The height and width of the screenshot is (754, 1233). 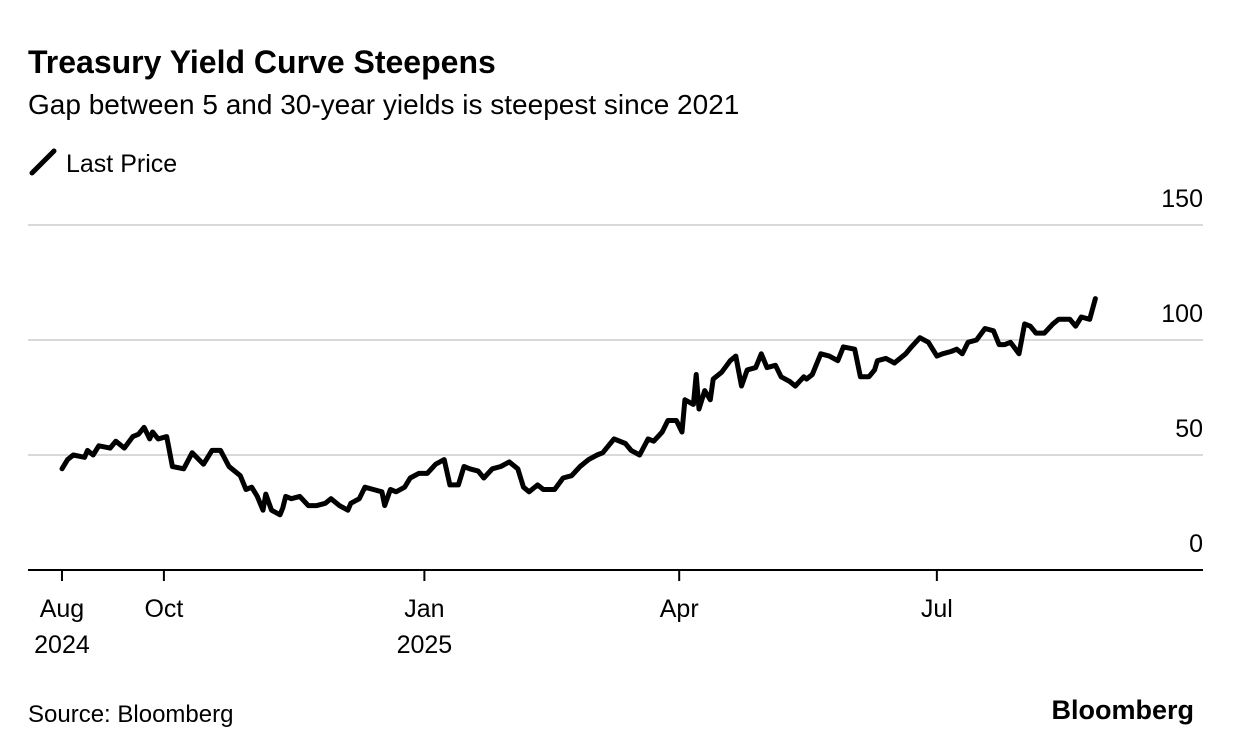 I want to click on y-tick-label: 50, so click(x=1189, y=429).